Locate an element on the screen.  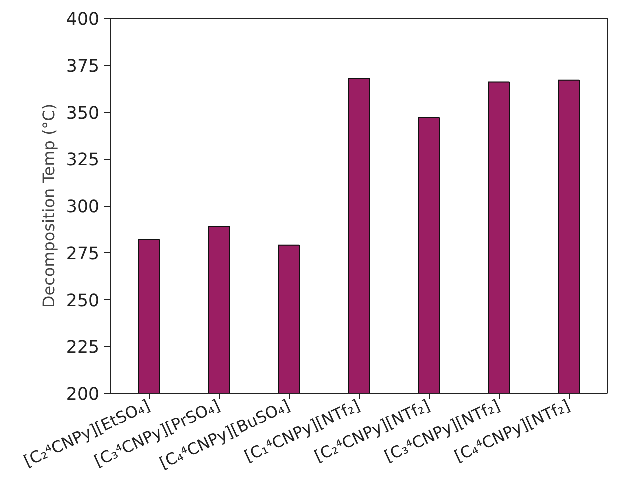
y-tick-label: 300 is located at coordinates (83, 208).